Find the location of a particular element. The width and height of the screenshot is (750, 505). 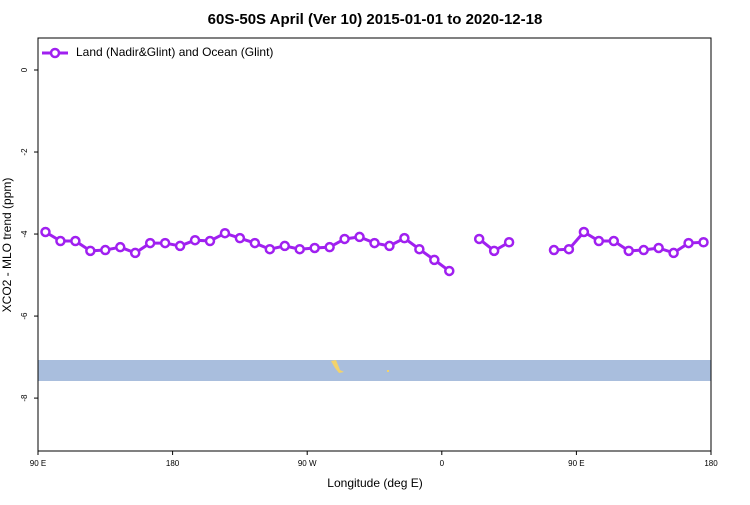

y-tick-label: 0 is located at coordinates (24, 69).